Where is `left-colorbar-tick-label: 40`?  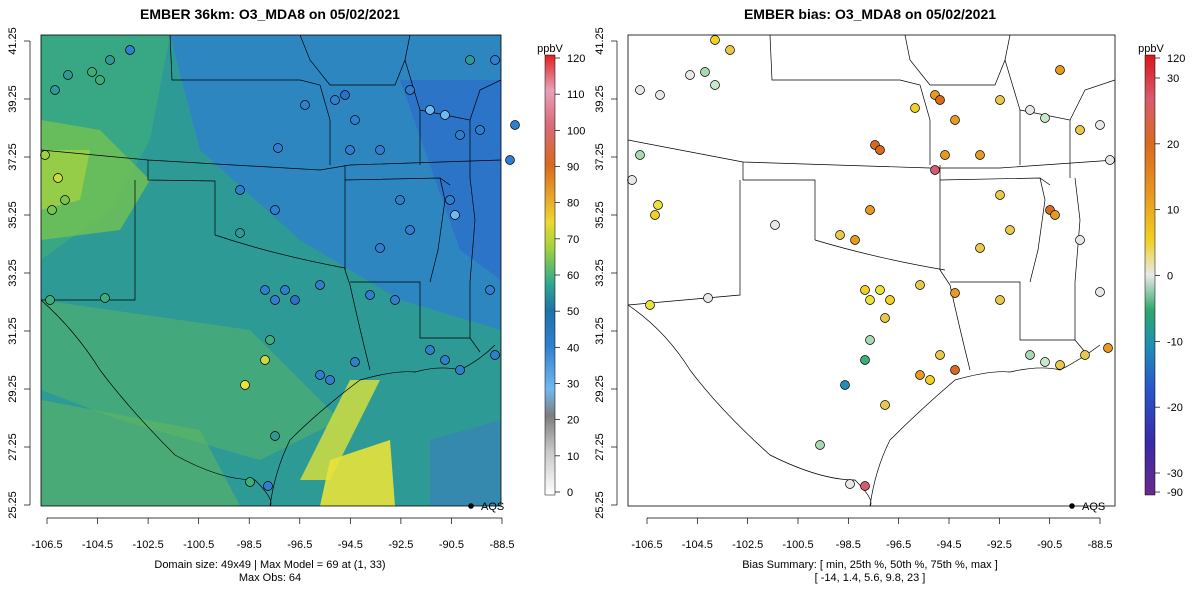
left-colorbar-tick-label: 40 is located at coordinates (573, 348).